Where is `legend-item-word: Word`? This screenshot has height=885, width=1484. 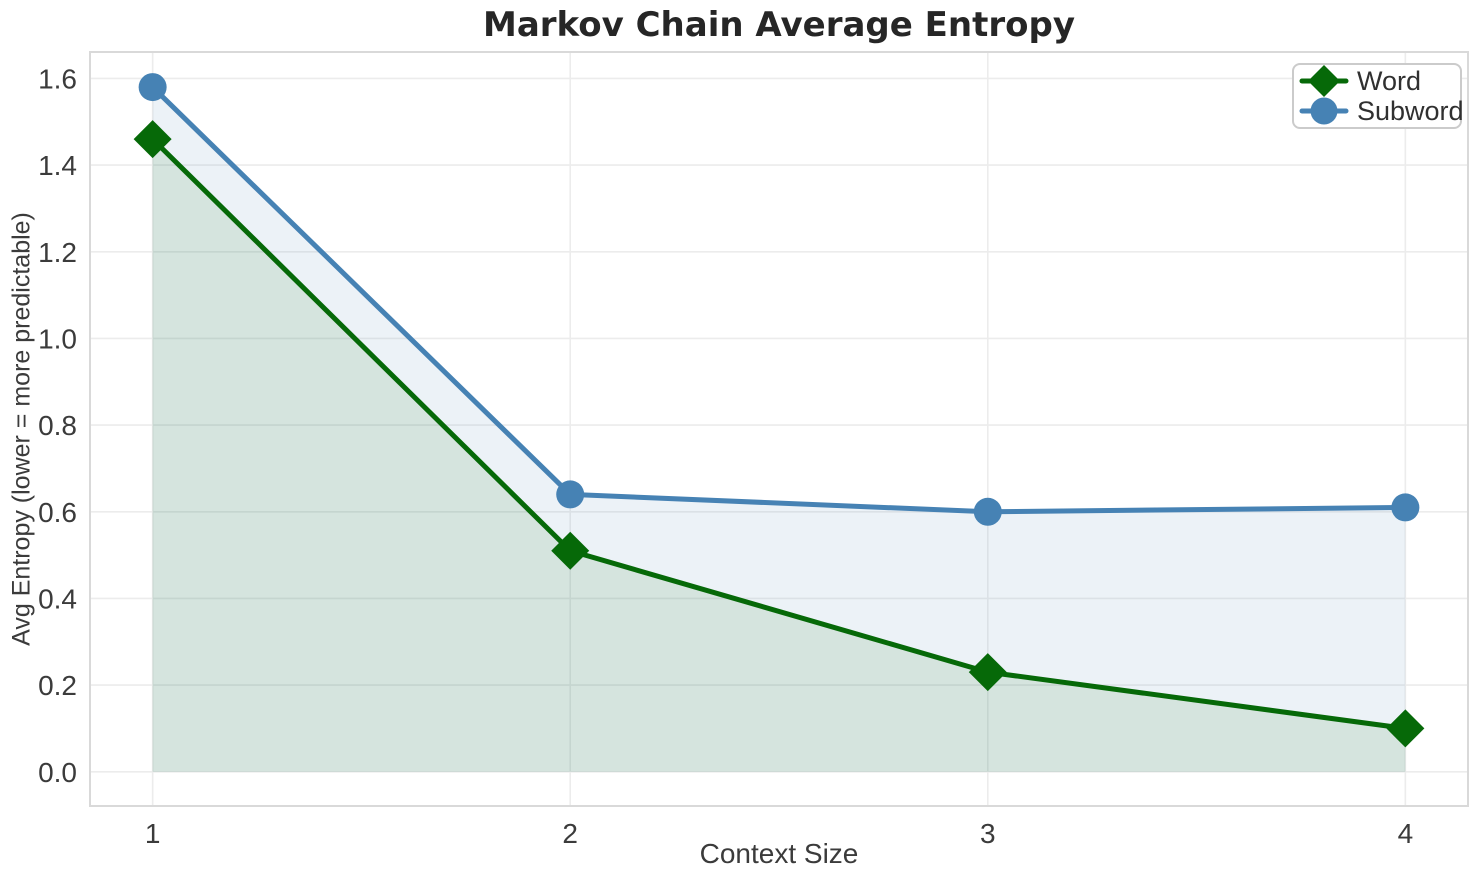
legend-item-word: Word is located at coordinates (1375, 81).